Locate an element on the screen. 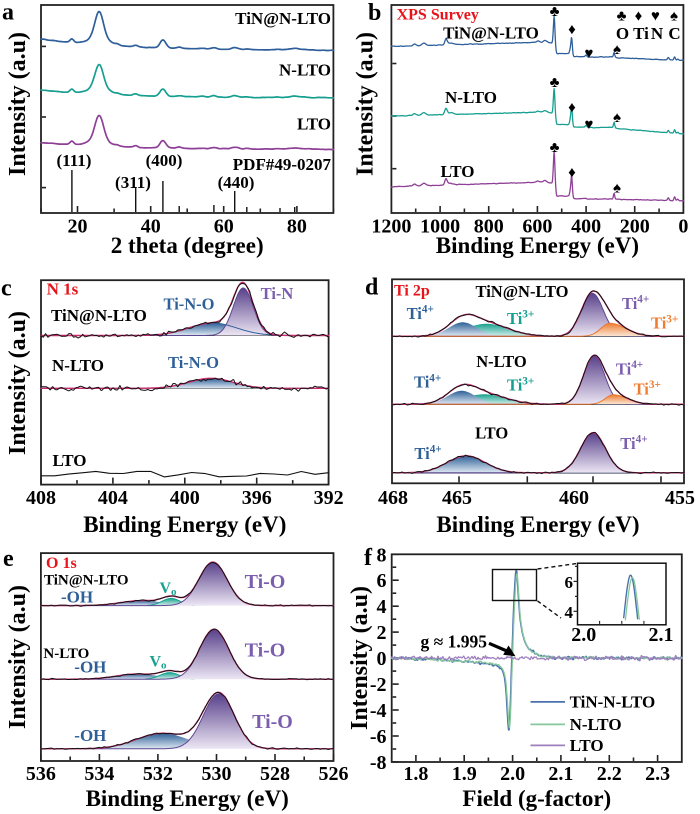 This screenshot has height=814, width=700. svg-text: -2 is located at coordinates (378, 685).